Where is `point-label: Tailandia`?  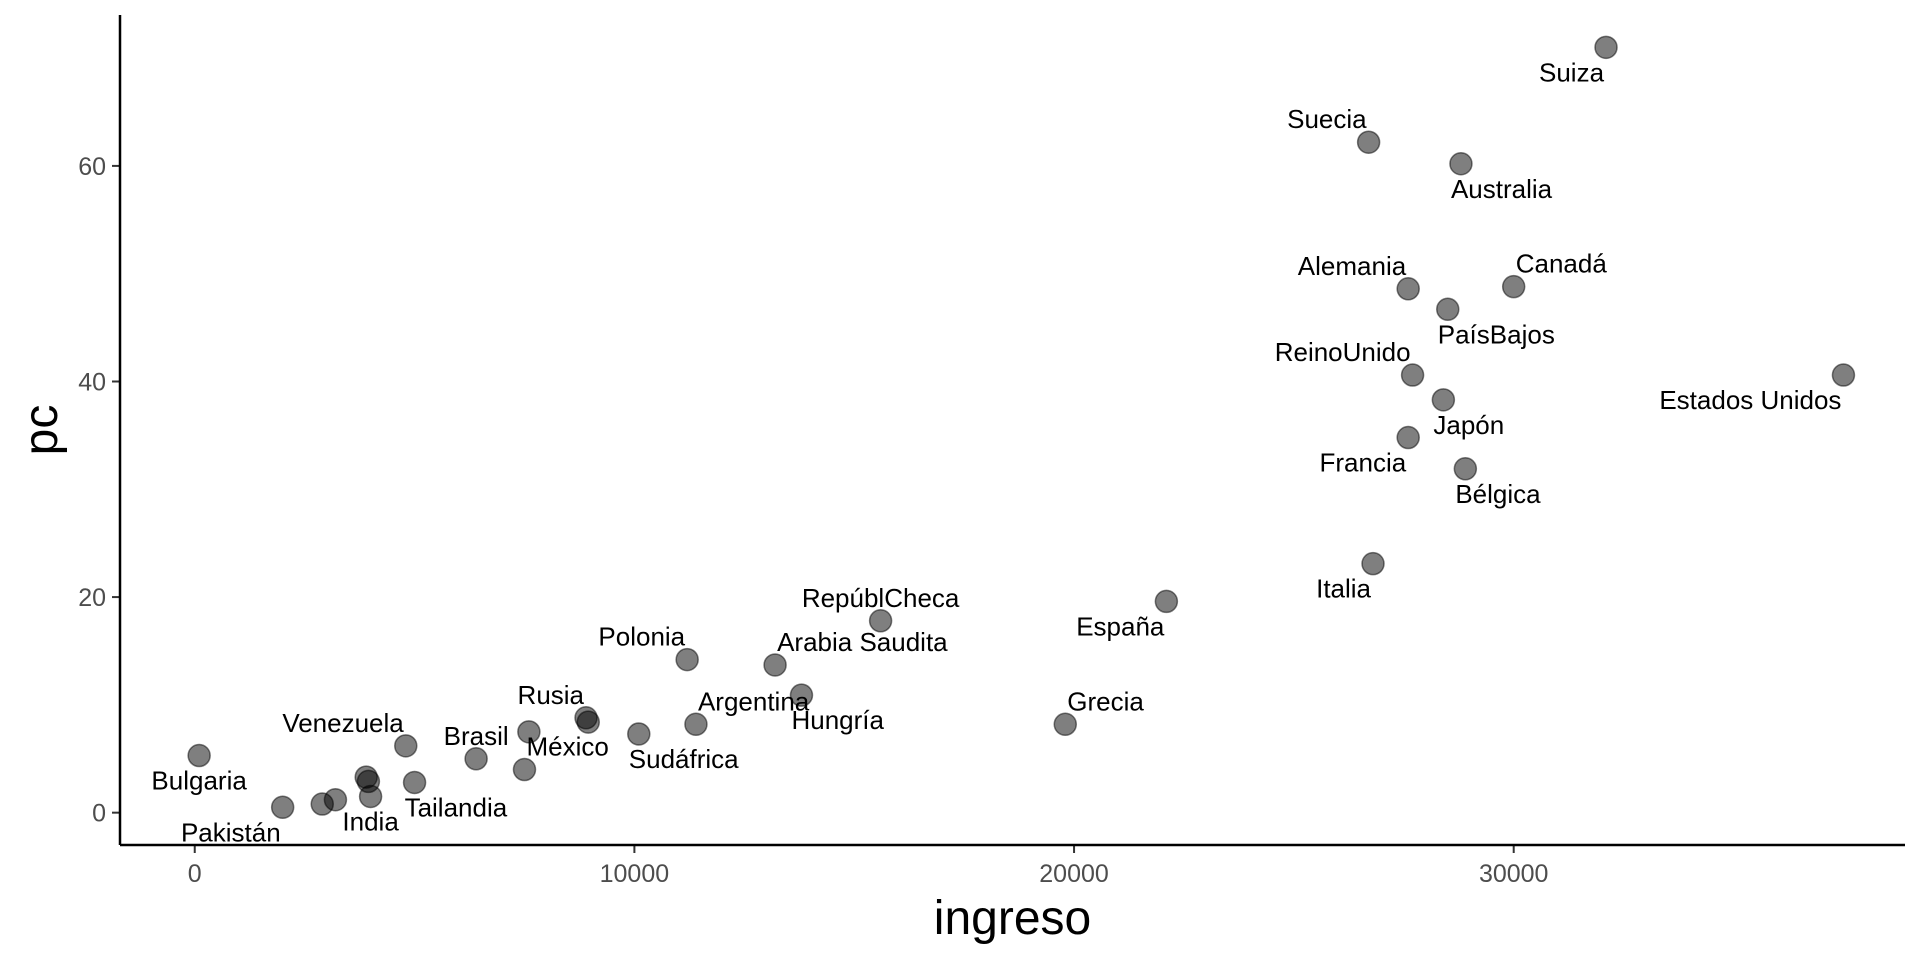
point-label: Tailandia is located at coordinates (456, 807).